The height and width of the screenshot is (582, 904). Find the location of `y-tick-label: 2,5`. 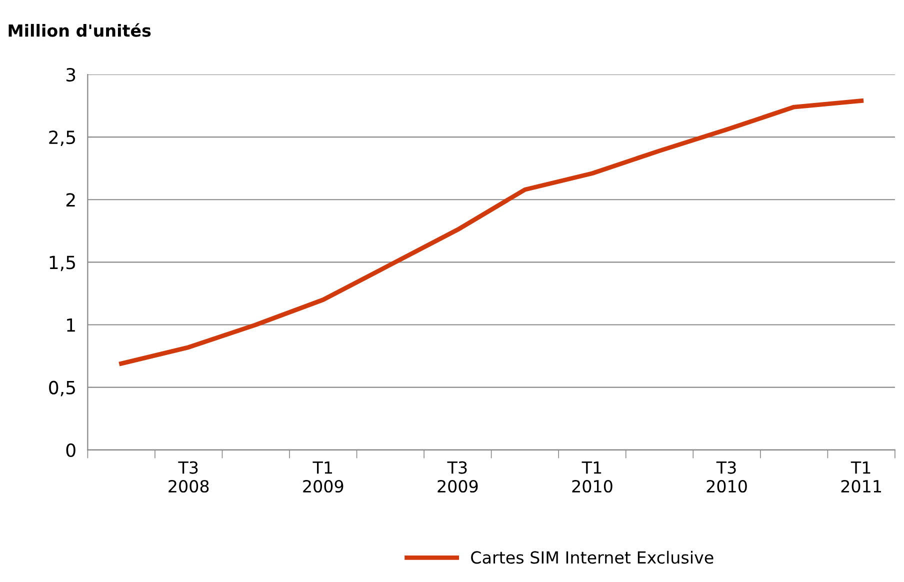

y-tick-label: 2,5 is located at coordinates (62, 138).